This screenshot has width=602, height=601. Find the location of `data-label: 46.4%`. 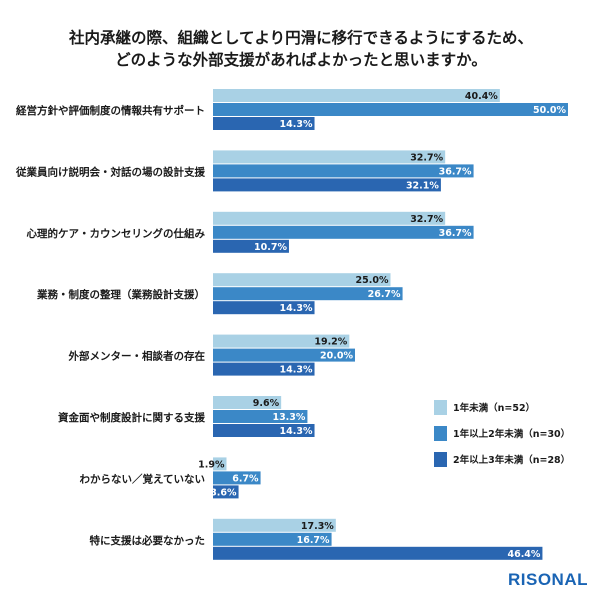

data-label: 46.4% is located at coordinates (523, 554).